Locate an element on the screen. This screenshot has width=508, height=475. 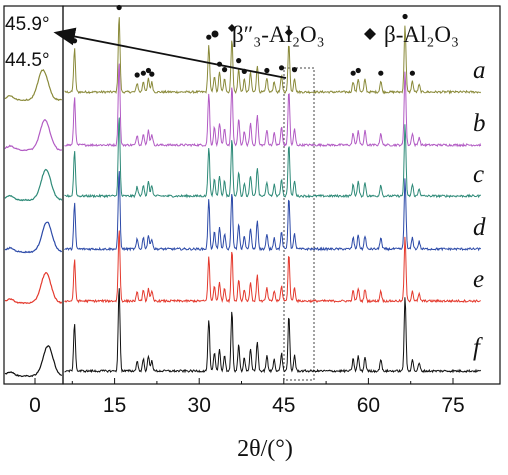
legend-label-beta-double-prime: β″₃-Al₂O₃ is located at coordinates (278, 34).